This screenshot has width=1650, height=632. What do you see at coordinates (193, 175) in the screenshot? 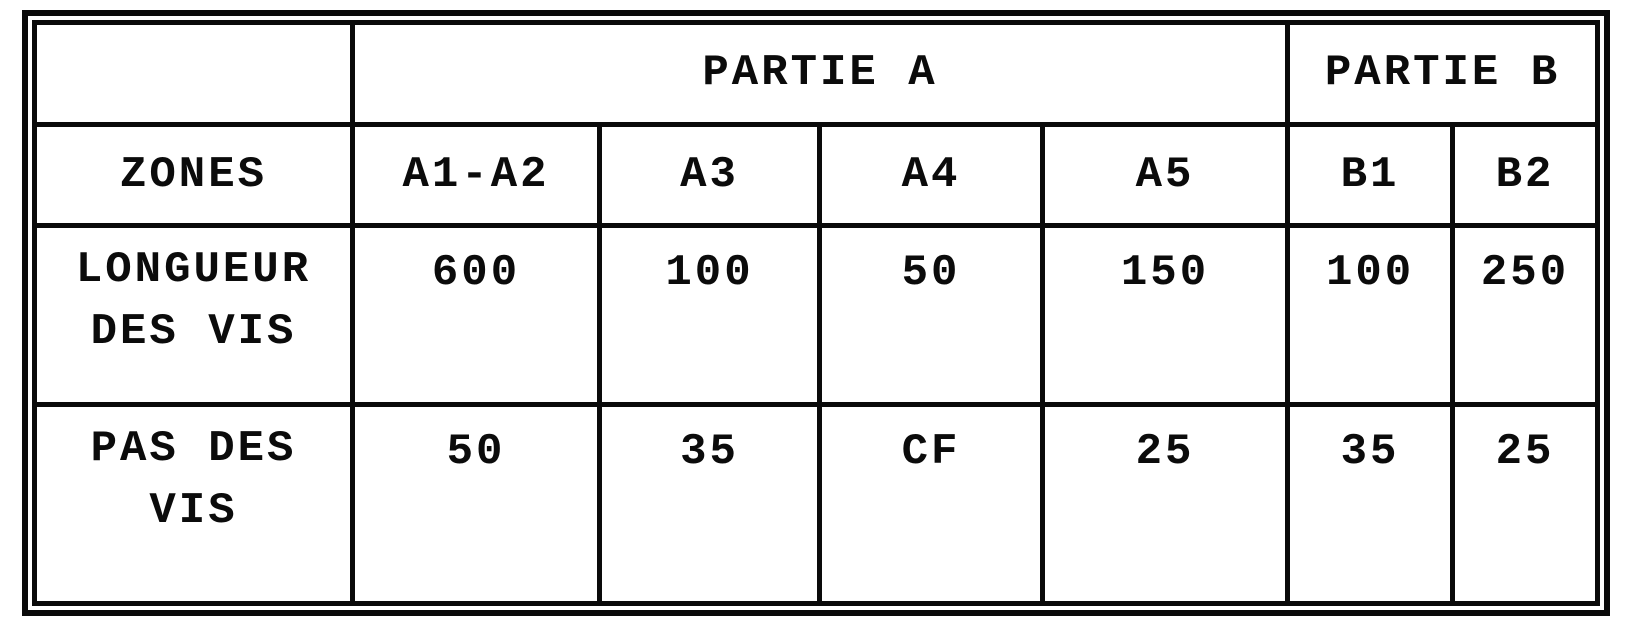
I see `zones-label-cell: ZONES` at bounding box center [193, 175].